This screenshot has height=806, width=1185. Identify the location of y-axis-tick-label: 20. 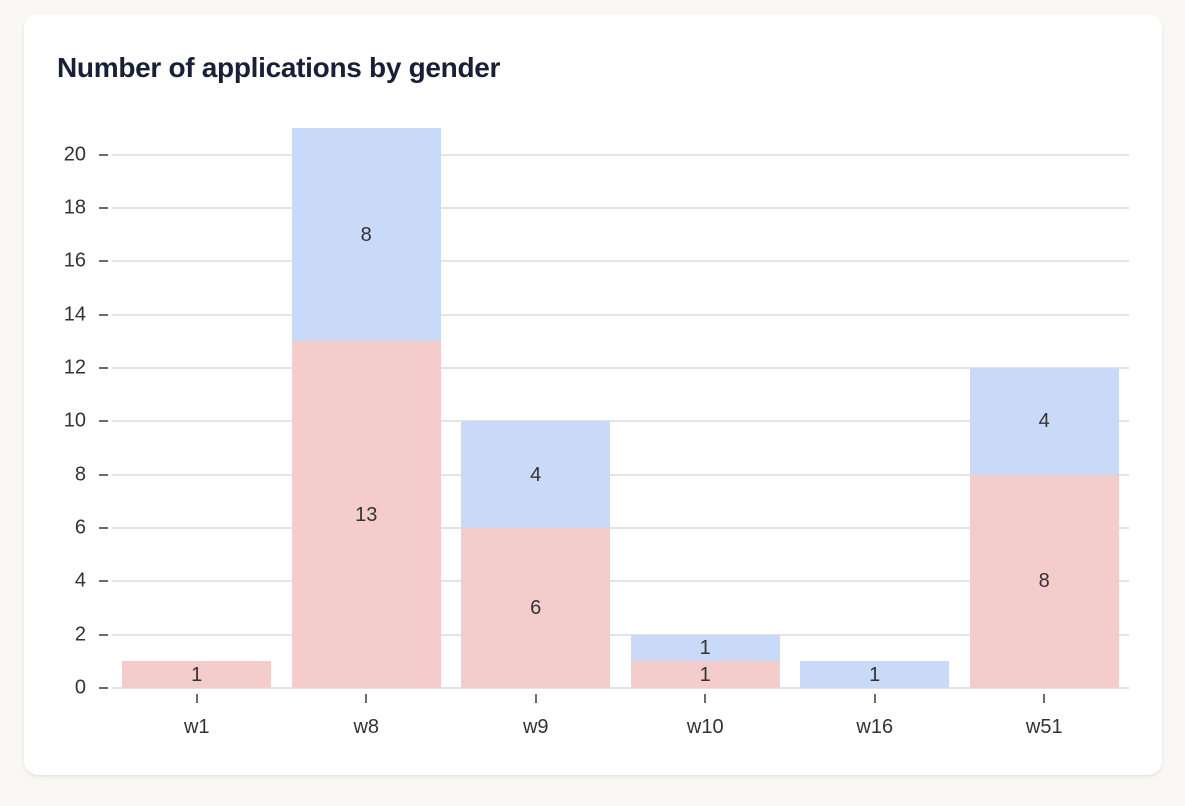
(74, 154).